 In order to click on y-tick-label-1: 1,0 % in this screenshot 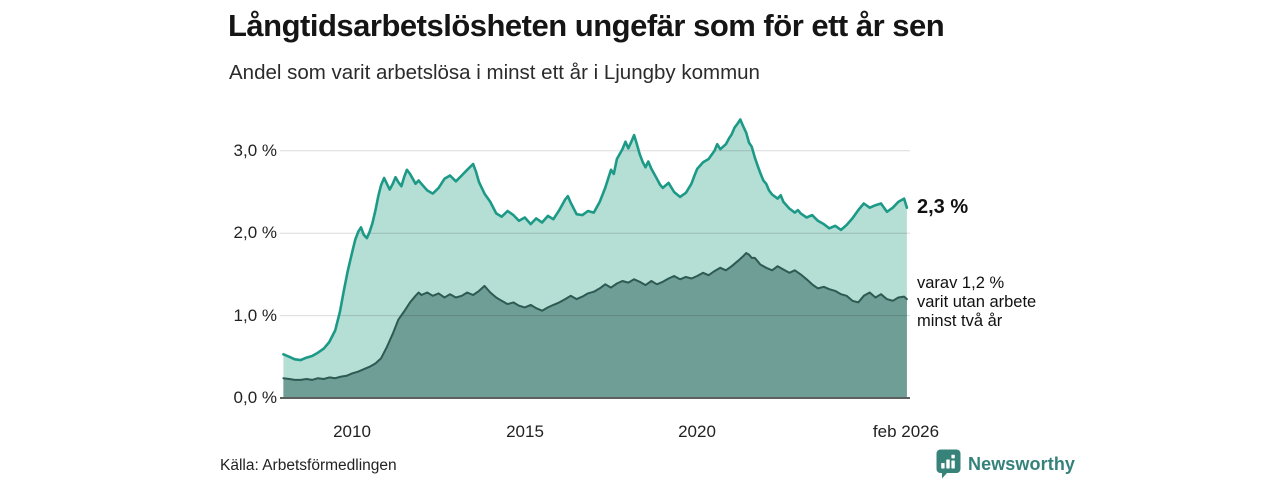, I will do `click(255, 315)`.